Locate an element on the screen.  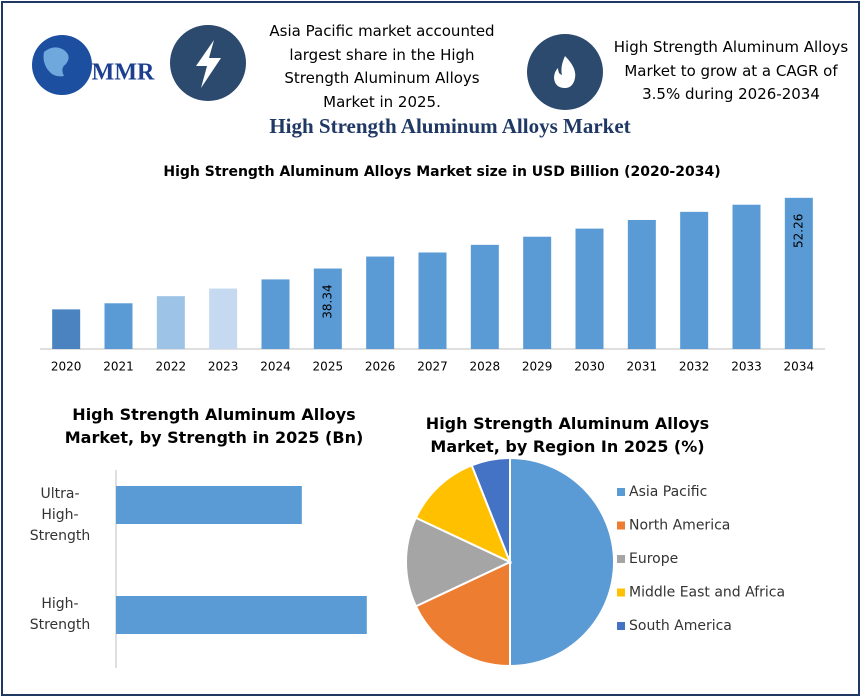
legend-label: North America is located at coordinates (679, 526).